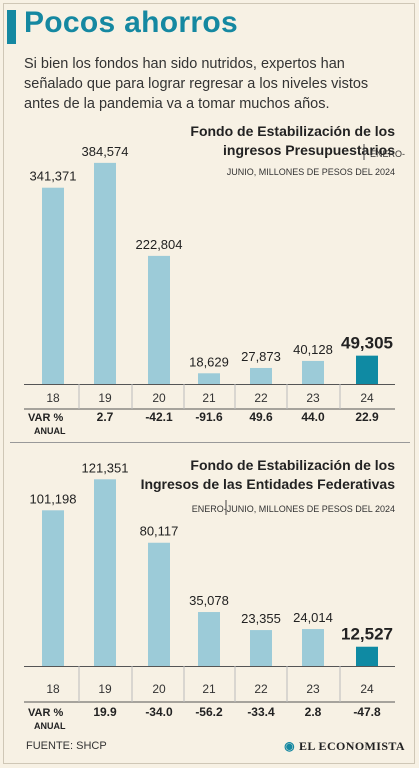 The image size is (419, 768). I want to click on var-value: -56.2, so click(209, 712).